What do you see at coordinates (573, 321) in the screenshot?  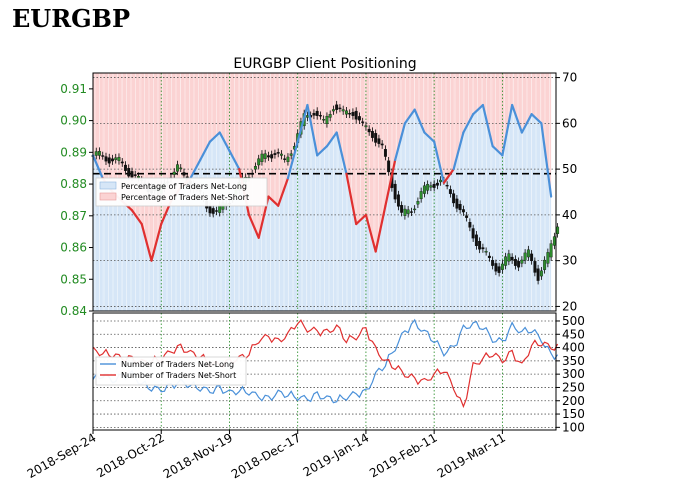 I see `count-tick-label: 500` at bounding box center [573, 321].